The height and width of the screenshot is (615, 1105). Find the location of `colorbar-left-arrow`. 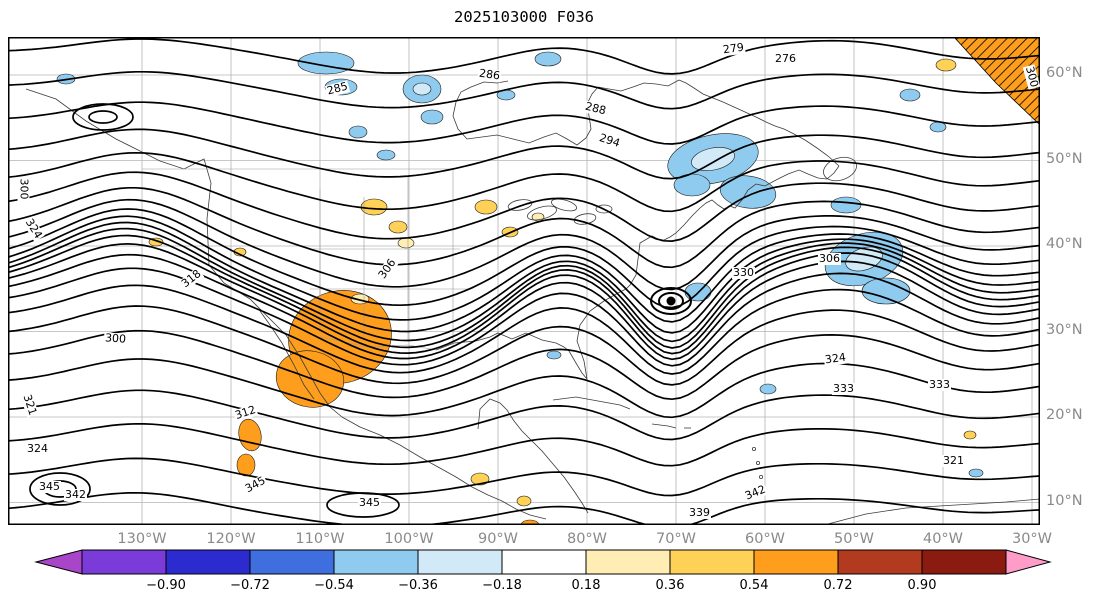

colorbar-left-arrow is located at coordinates (58, 562).